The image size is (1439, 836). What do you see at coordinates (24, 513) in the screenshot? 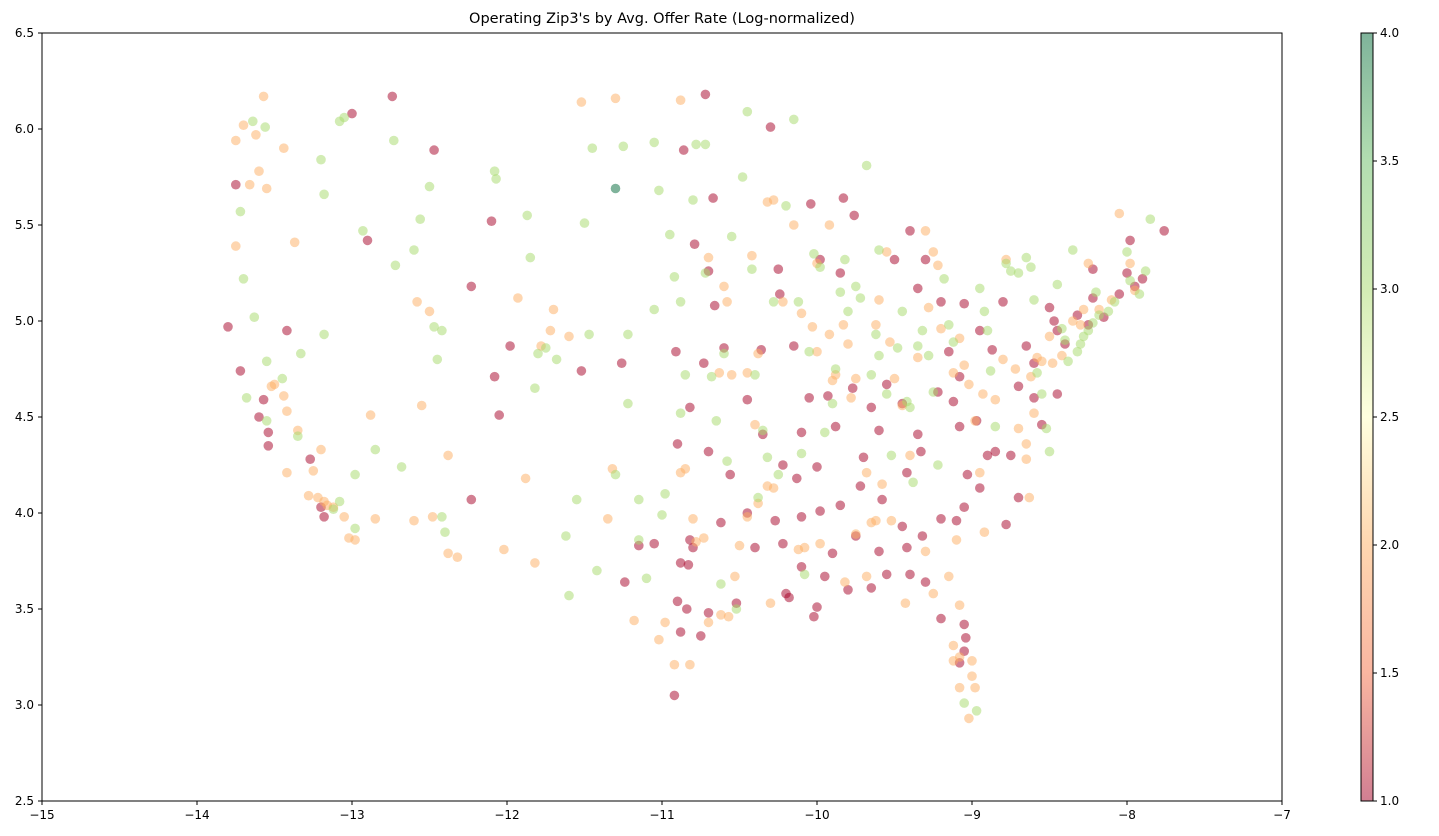
I see `y-tick-label: 4.0` at bounding box center [24, 513].